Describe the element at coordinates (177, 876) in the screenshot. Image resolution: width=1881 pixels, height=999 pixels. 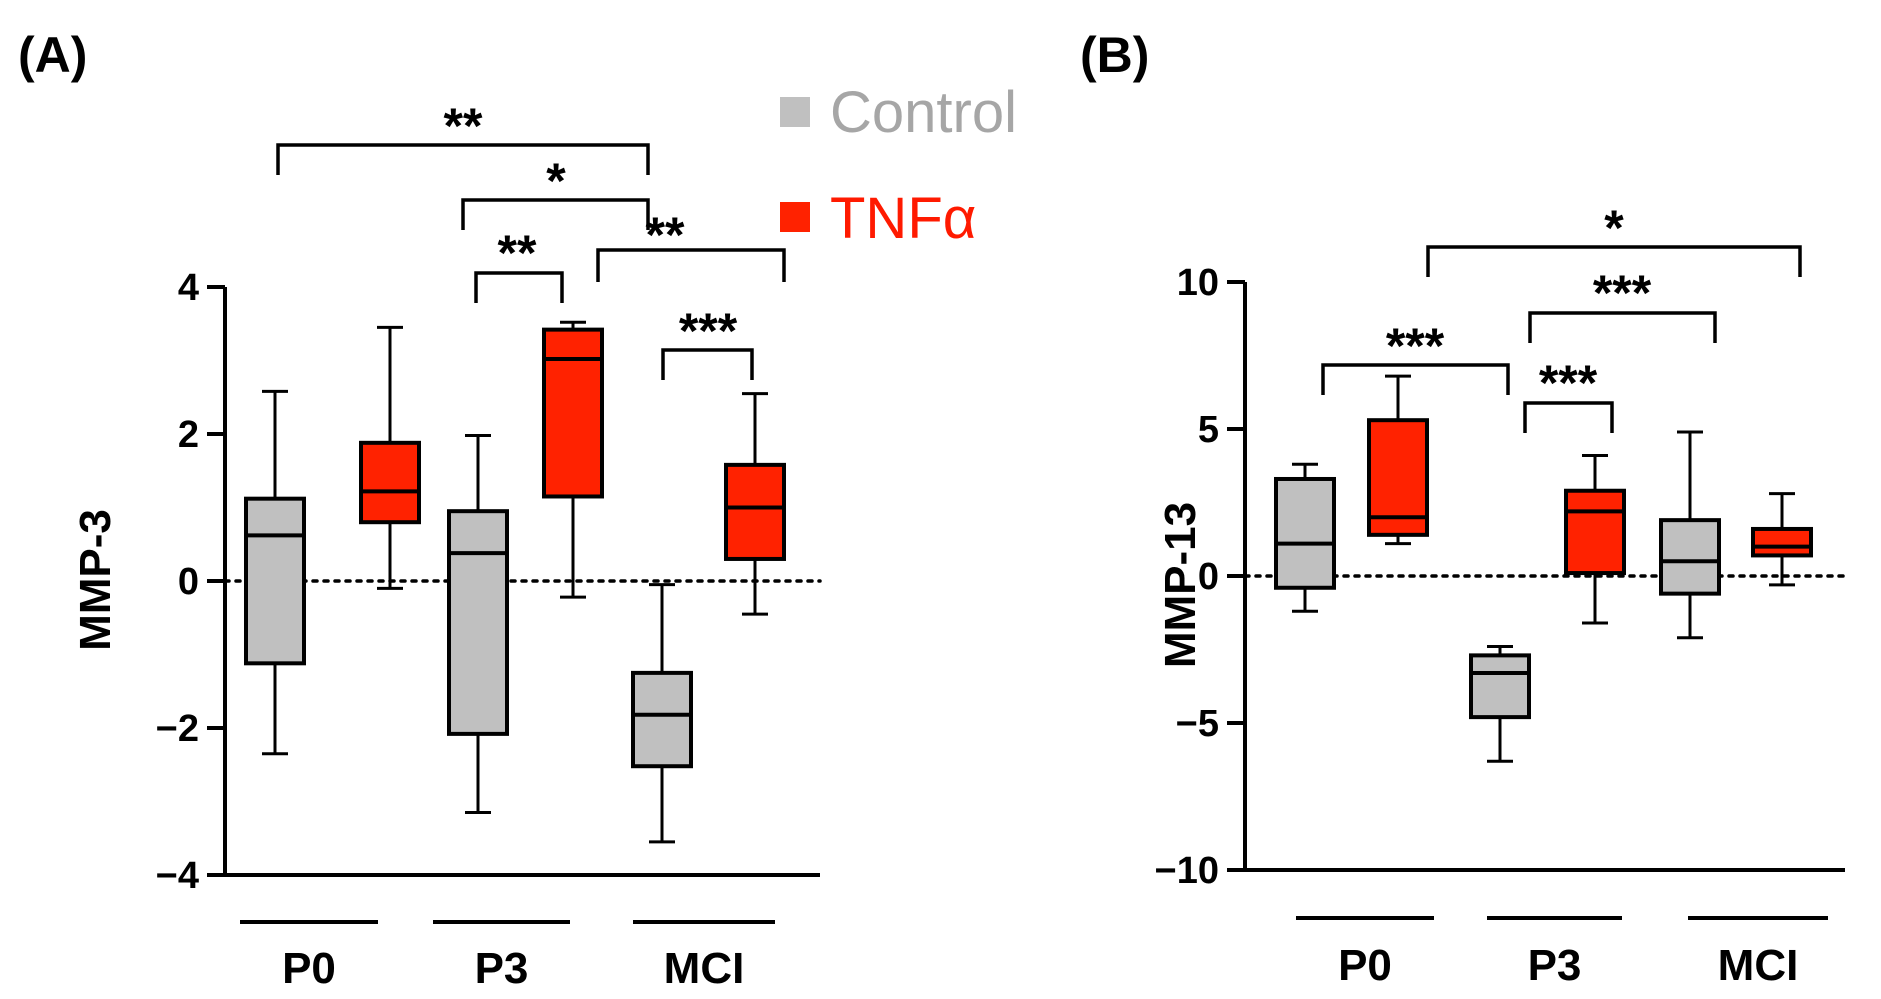
I see `panel-a-y-tick-label: −4` at that location.